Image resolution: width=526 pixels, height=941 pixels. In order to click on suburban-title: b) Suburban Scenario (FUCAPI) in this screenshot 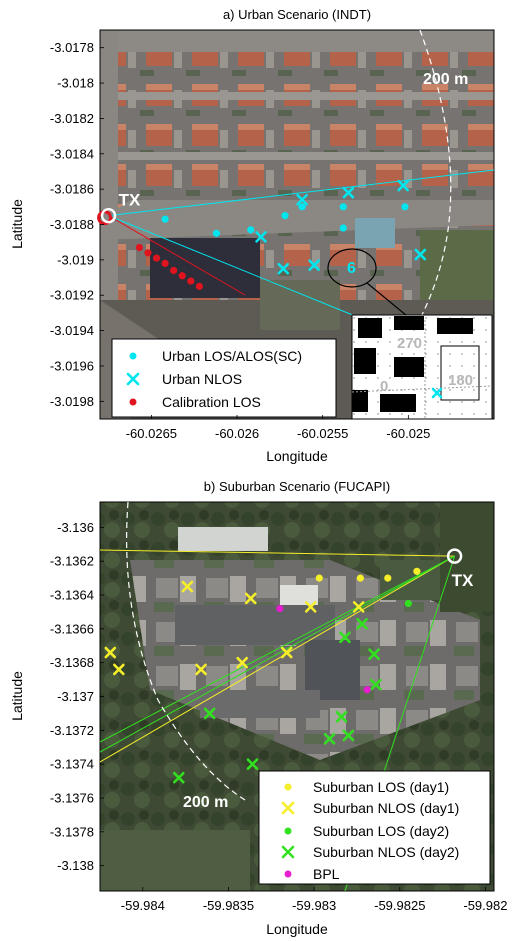, I will do `click(297, 486)`.